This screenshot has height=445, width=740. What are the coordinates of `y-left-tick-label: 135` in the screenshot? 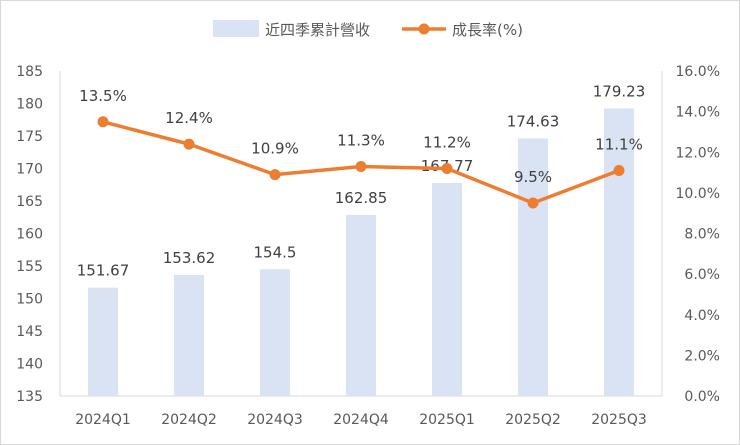 It's located at (29, 397).